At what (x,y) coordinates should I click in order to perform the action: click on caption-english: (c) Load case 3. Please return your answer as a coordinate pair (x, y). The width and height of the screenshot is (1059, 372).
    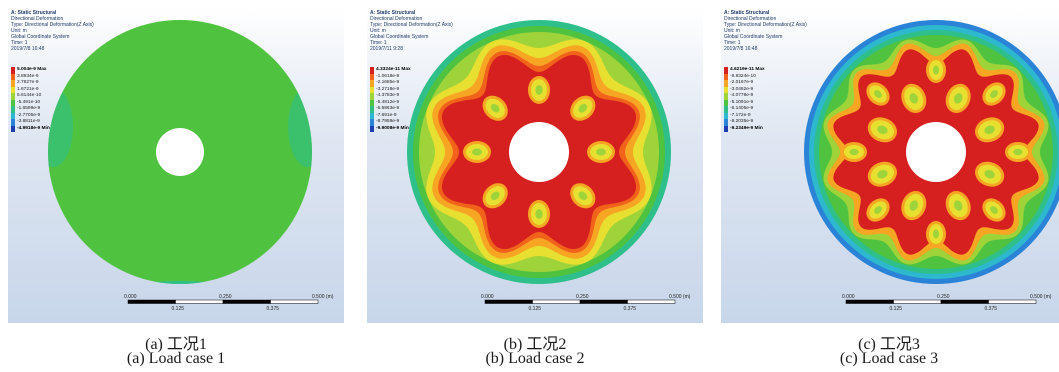
    Looking at the image, I should click on (889, 359).